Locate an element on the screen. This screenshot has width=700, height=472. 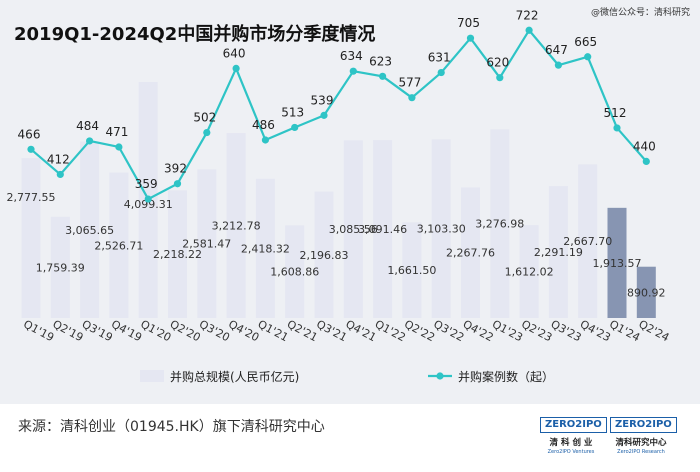
x-tick-label: Q4'20 is located at coordinates (243, 330).